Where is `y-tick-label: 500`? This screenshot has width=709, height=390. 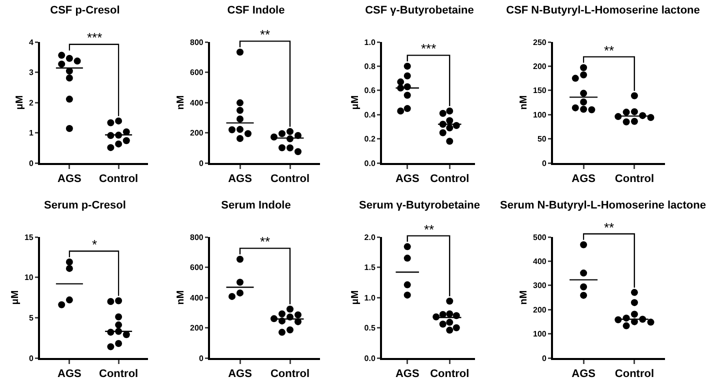
y-tick-label: 500 is located at coordinates (540, 237).